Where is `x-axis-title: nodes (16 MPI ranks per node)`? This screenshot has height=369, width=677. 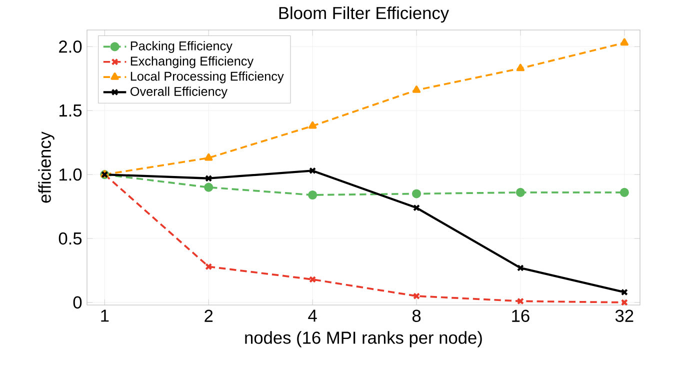
x-axis-title: nodes (16 MPI ranks per node) is located at coordinates (363, 339).